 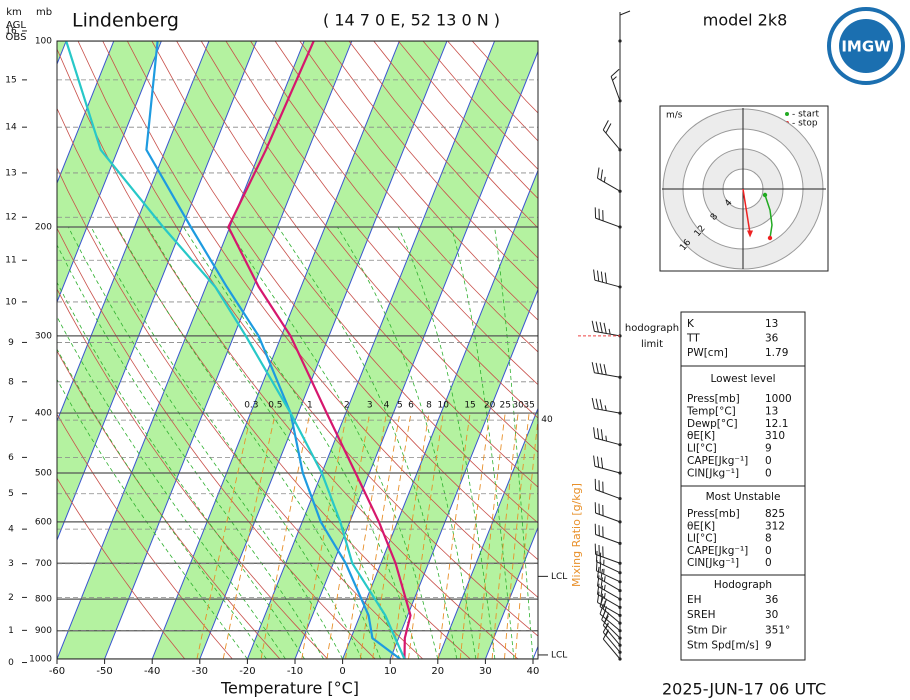 I want to click on mixing-ratio-label: Mixing Ratio [g/kg], so click(x=576, y=535).